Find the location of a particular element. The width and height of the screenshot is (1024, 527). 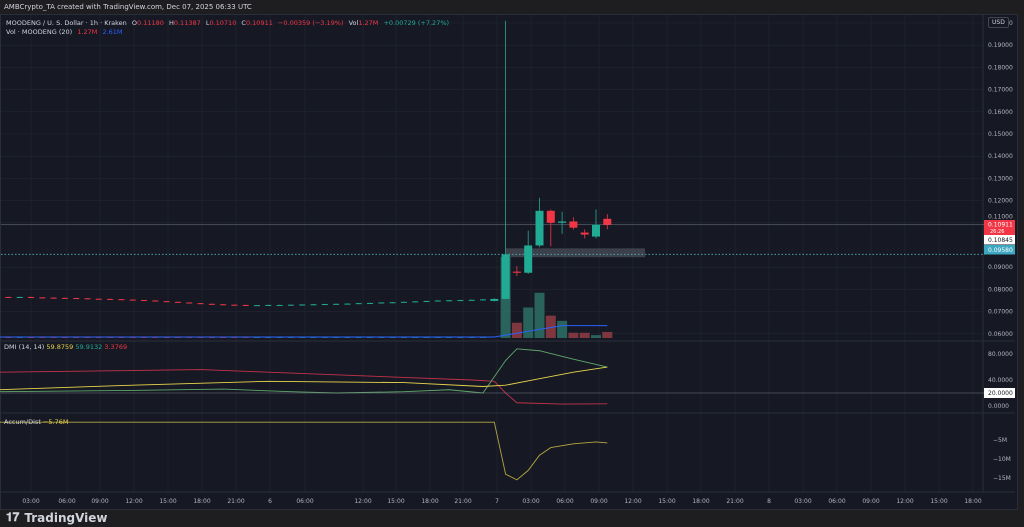

mid-price-label-bg is located at coordinates (999, 240).